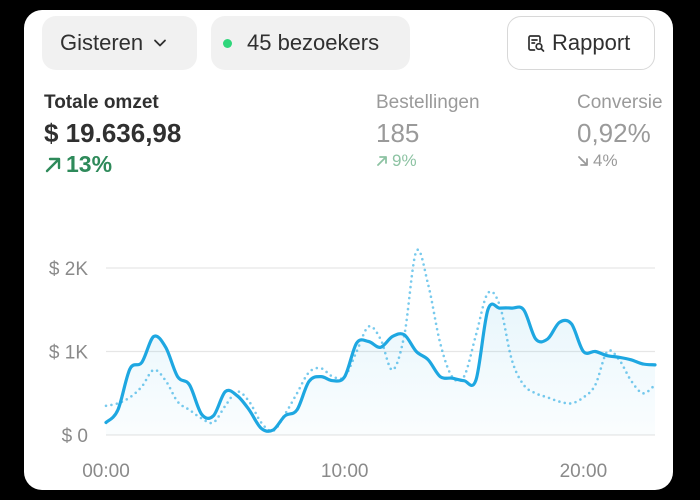  Describe the element at coordinates (536, 43) in the screenshot. I see `report-search-icon` at that location.